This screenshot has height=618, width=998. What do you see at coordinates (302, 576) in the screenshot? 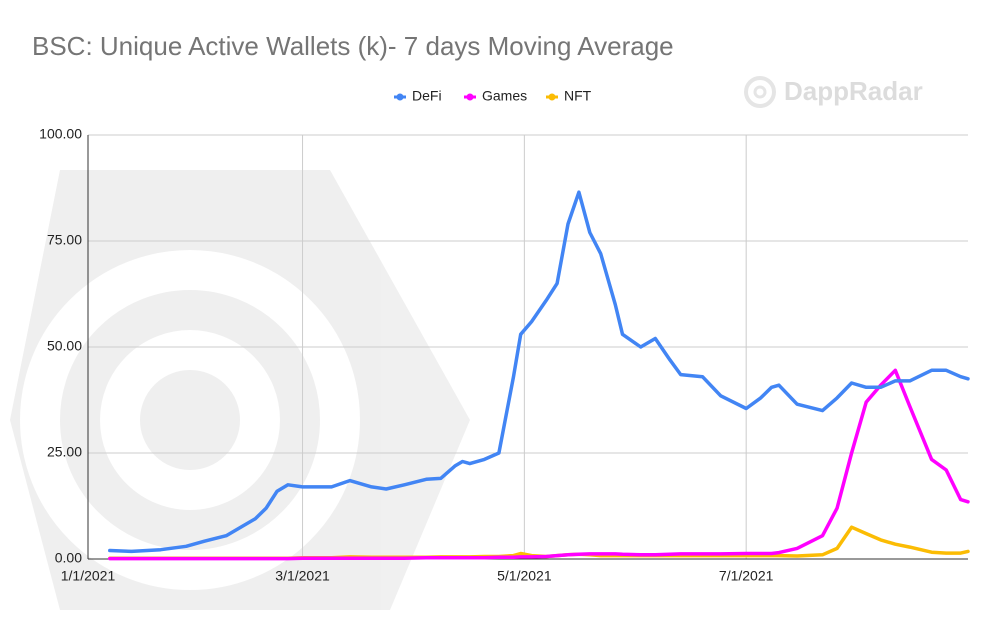
I see `x-tick-label: 3/1/2021` at bounding box center [302, 576].